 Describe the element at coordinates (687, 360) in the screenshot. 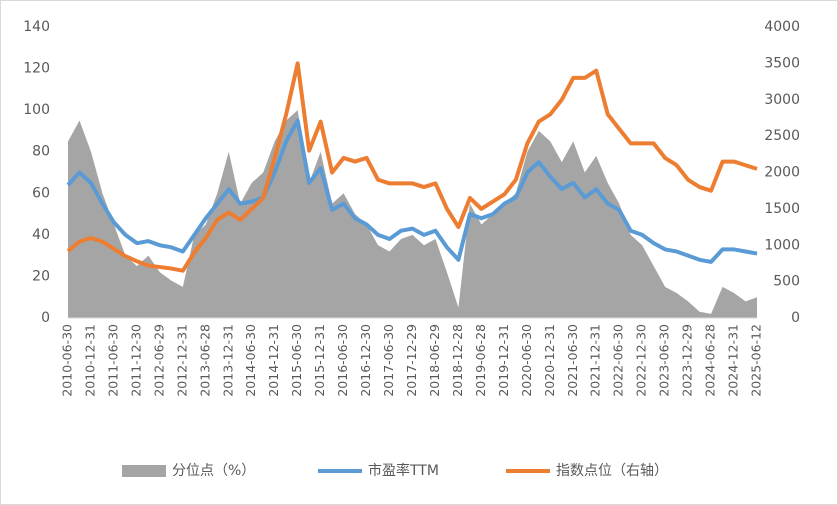

I see `x-tick-label: 2023-12-29` at that location.